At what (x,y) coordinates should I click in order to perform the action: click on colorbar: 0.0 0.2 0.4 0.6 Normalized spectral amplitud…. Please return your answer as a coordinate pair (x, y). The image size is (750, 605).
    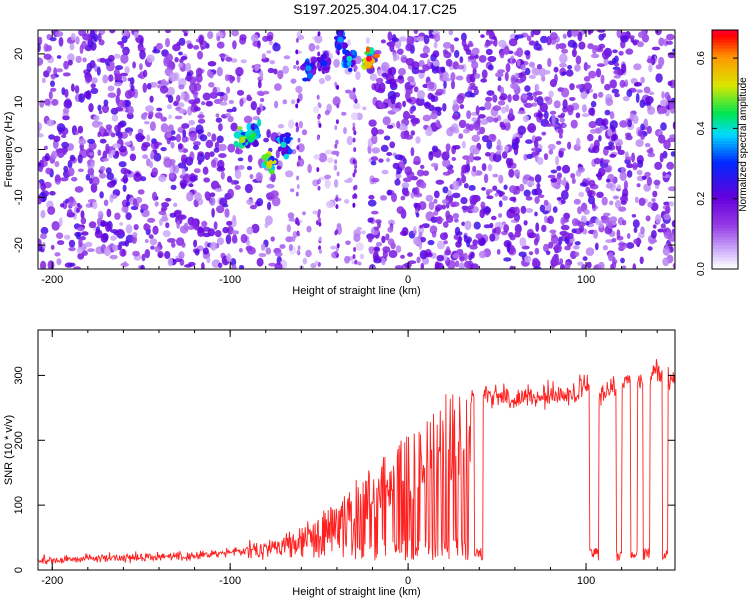
    Looking at the image, I should click on (722, 152).